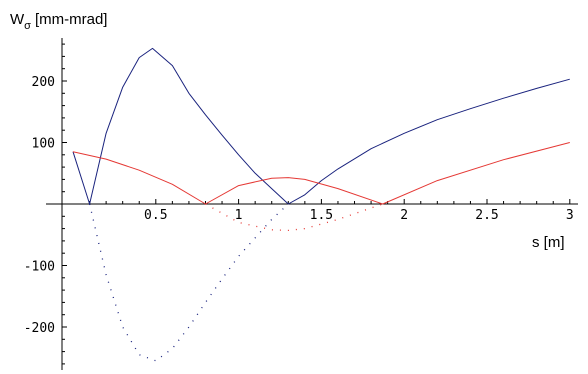 The image size is (588, 374). What do you see at coordinates (17, 19) in the screenshot?
I see `y-axis-title-main: W` at bounding box center [17, 19].